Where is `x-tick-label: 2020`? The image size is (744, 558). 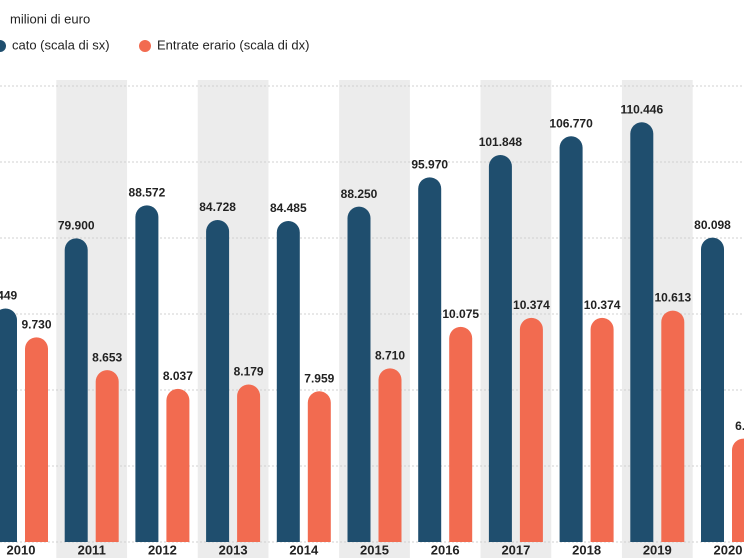
x-tick-label: 2020 is located at coordinates (728, 549).